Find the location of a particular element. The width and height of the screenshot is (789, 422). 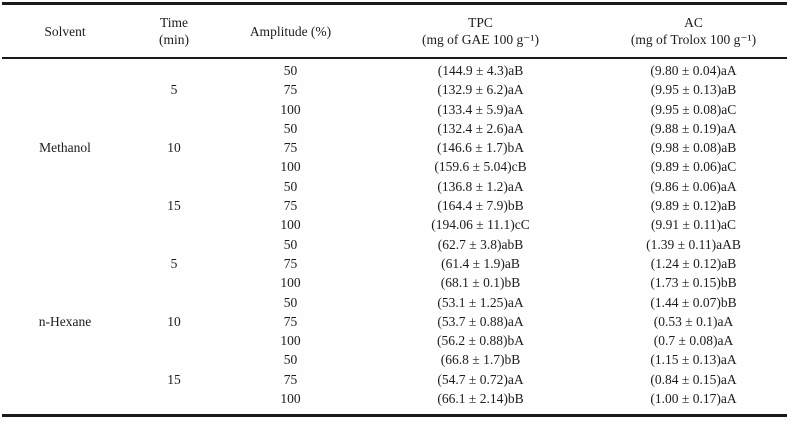

column-header-solvent: Solvent is located at coordinates (65, 31).